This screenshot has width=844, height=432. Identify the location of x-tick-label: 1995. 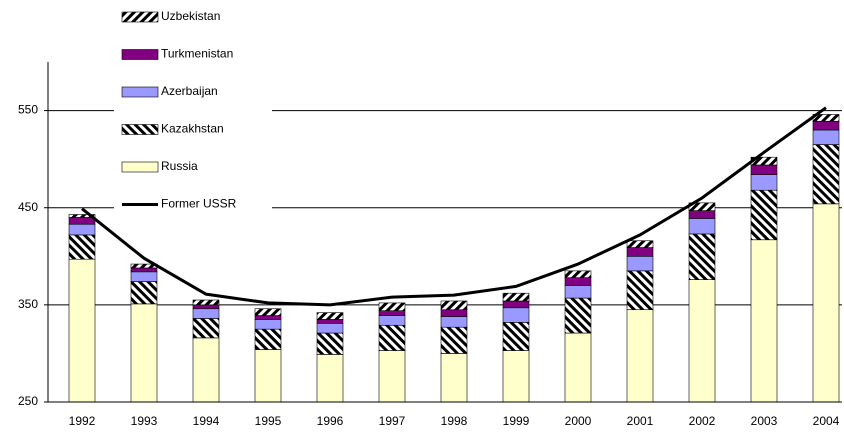
(268, 421).